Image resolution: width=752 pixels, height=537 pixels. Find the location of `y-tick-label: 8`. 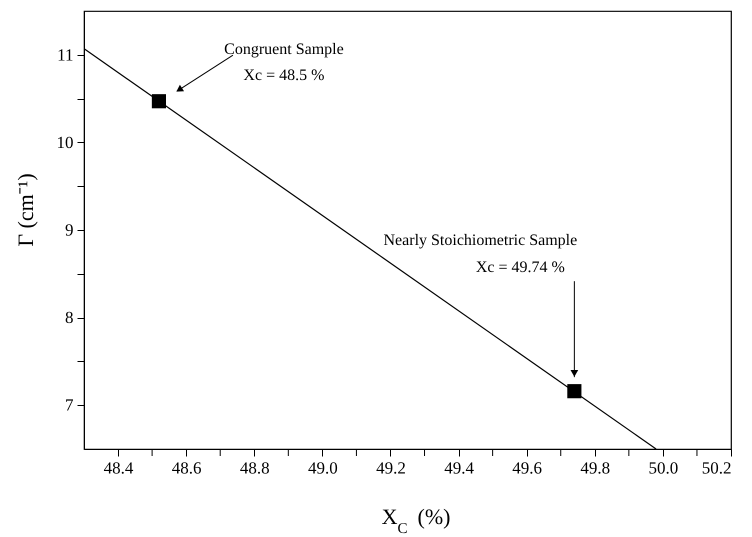

y-tick-label: 8 is located at coordinates (69, 318).